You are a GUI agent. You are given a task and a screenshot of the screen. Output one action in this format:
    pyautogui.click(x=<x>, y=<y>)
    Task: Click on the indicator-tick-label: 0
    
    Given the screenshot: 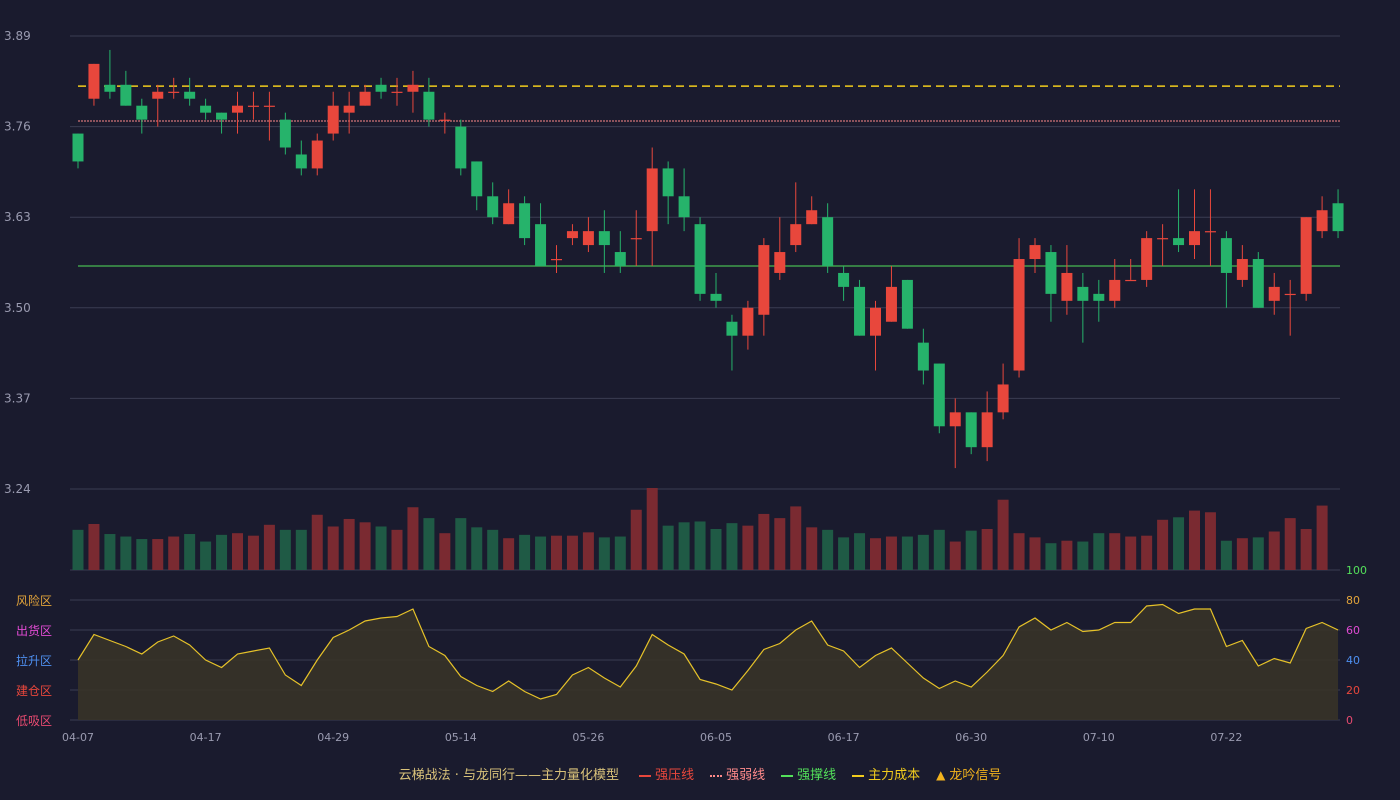 What is the action you would take?
    pyautogui.click(x=1349, y=720)
    